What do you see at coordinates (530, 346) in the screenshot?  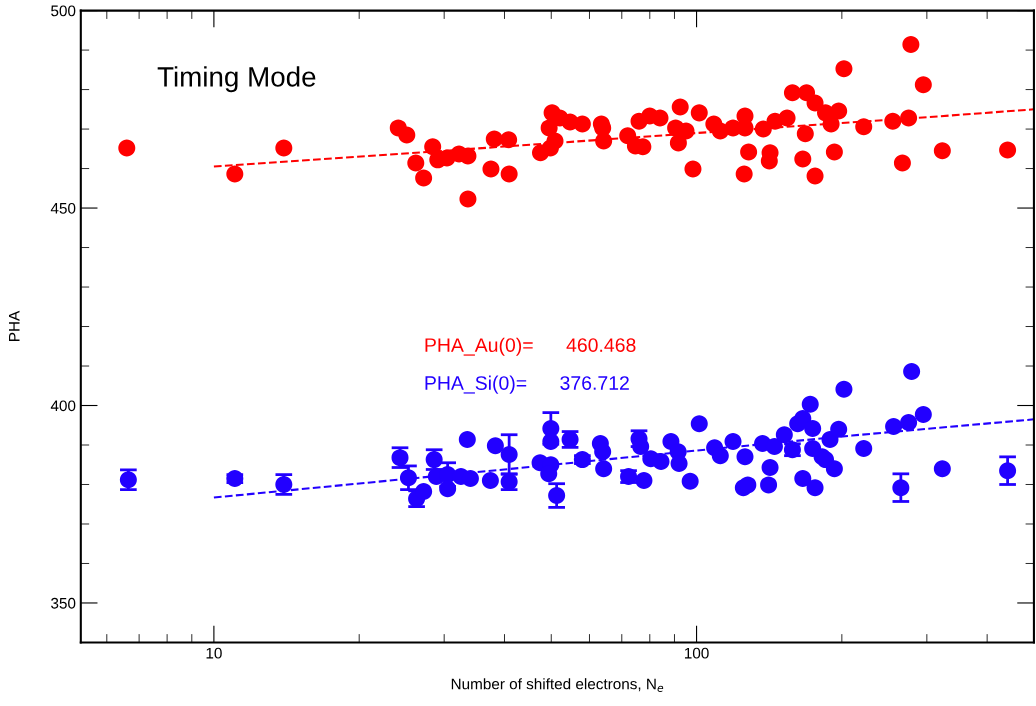 I see `annotation: PHA_Au(0)= 460.468` at bounding box center [530, 346].